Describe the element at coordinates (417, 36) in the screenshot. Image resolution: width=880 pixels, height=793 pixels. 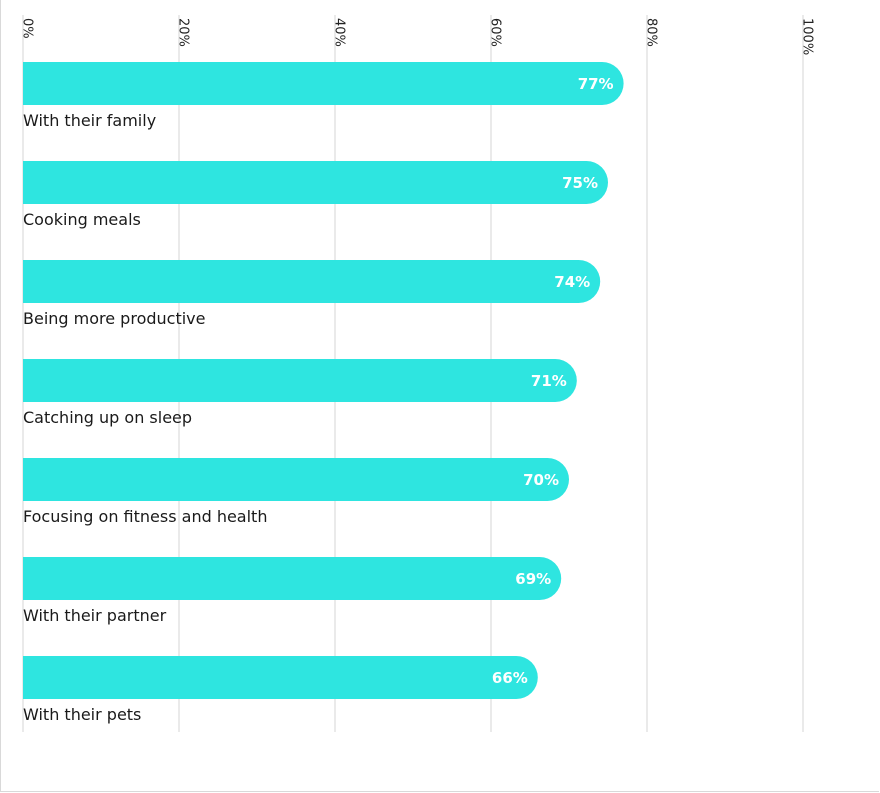
I see `x-axis-ticks: 0% 20% 40% 60% 80% 100%` at that location.